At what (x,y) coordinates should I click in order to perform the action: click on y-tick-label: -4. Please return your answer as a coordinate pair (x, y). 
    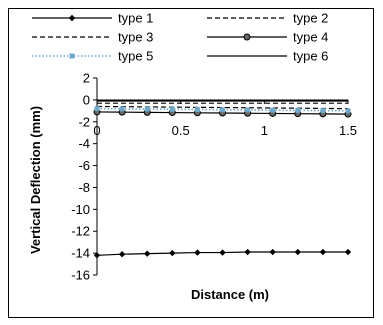
    Looking at the image, I should click on (84, 143).